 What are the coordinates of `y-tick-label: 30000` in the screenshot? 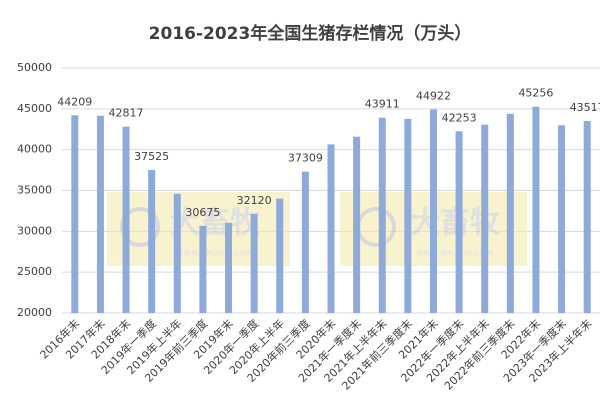 It's located at (34, 230).